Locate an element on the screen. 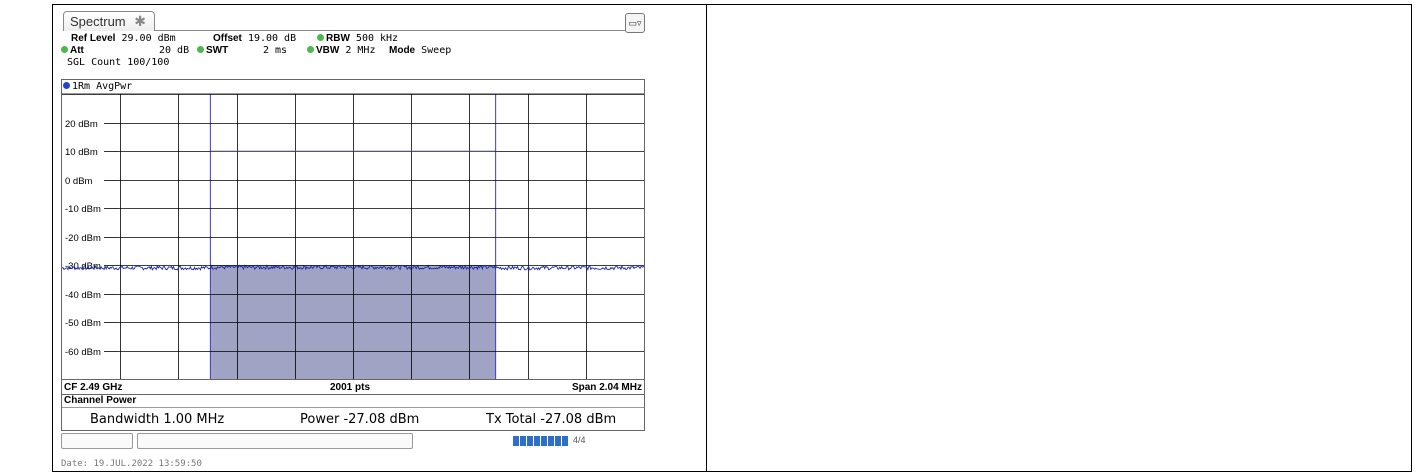 The height and width of the screenshot is (475, 1416). mode-label: Mode is located at coordinates (402, 50).